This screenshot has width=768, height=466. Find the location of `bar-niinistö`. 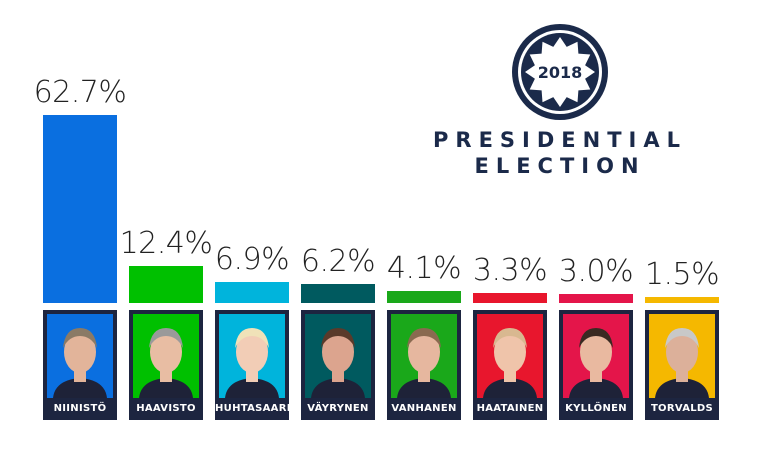

bar-niinistö is located at coordinates (80, 209).